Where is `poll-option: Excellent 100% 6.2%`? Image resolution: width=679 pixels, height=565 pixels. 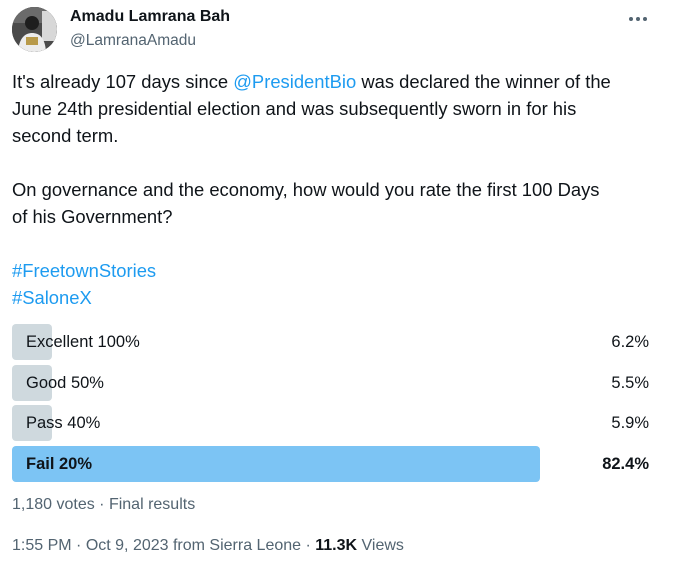 poll-option: Excellent 100% 6.2% is located at coordinates (332, 342).